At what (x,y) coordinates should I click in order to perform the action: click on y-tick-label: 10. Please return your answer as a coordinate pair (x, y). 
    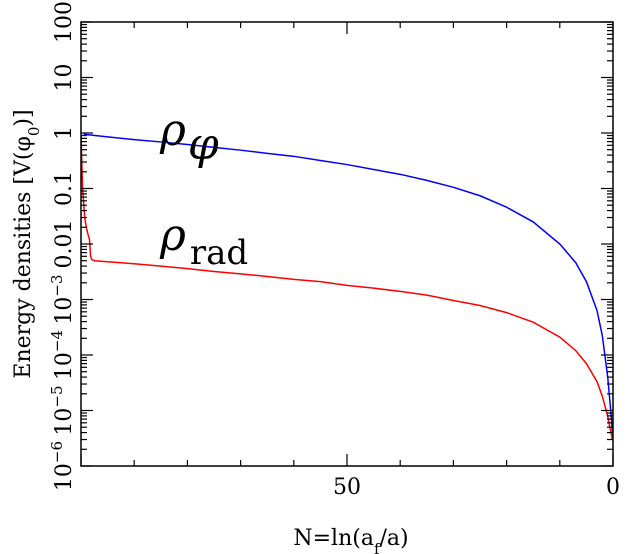
    Looking at the image, I should click on (64, 78).